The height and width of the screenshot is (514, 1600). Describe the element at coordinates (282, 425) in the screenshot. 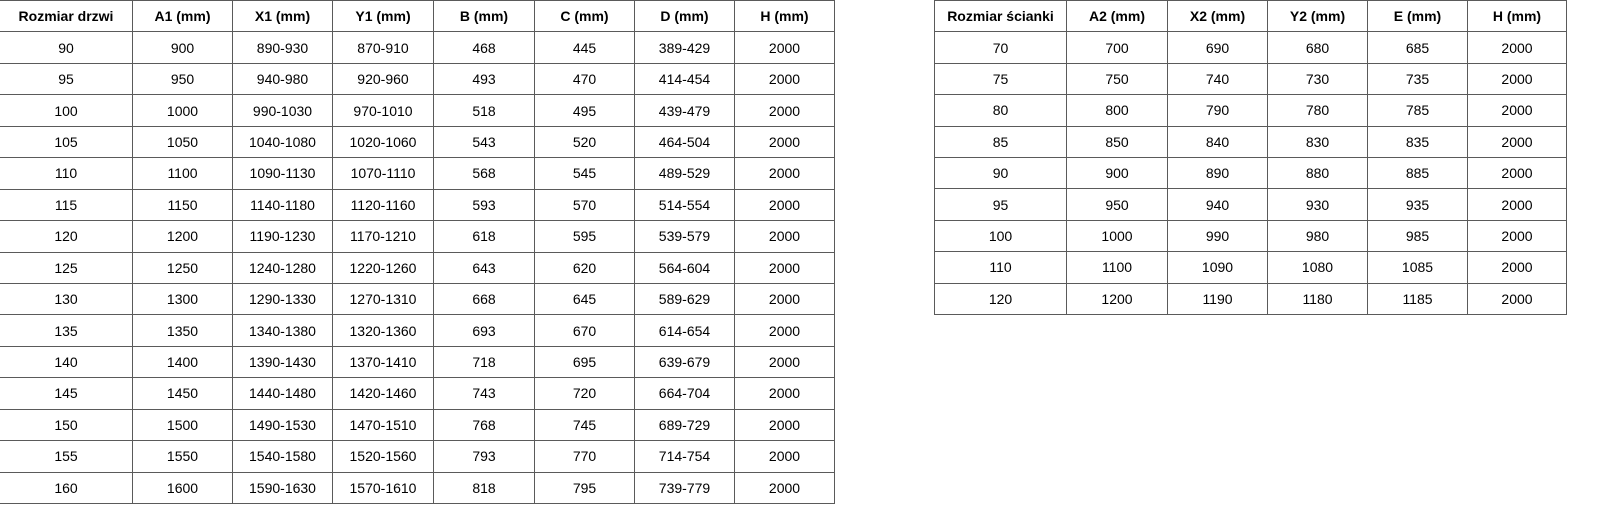

I see `table-cell: 1490-1530` at that location.